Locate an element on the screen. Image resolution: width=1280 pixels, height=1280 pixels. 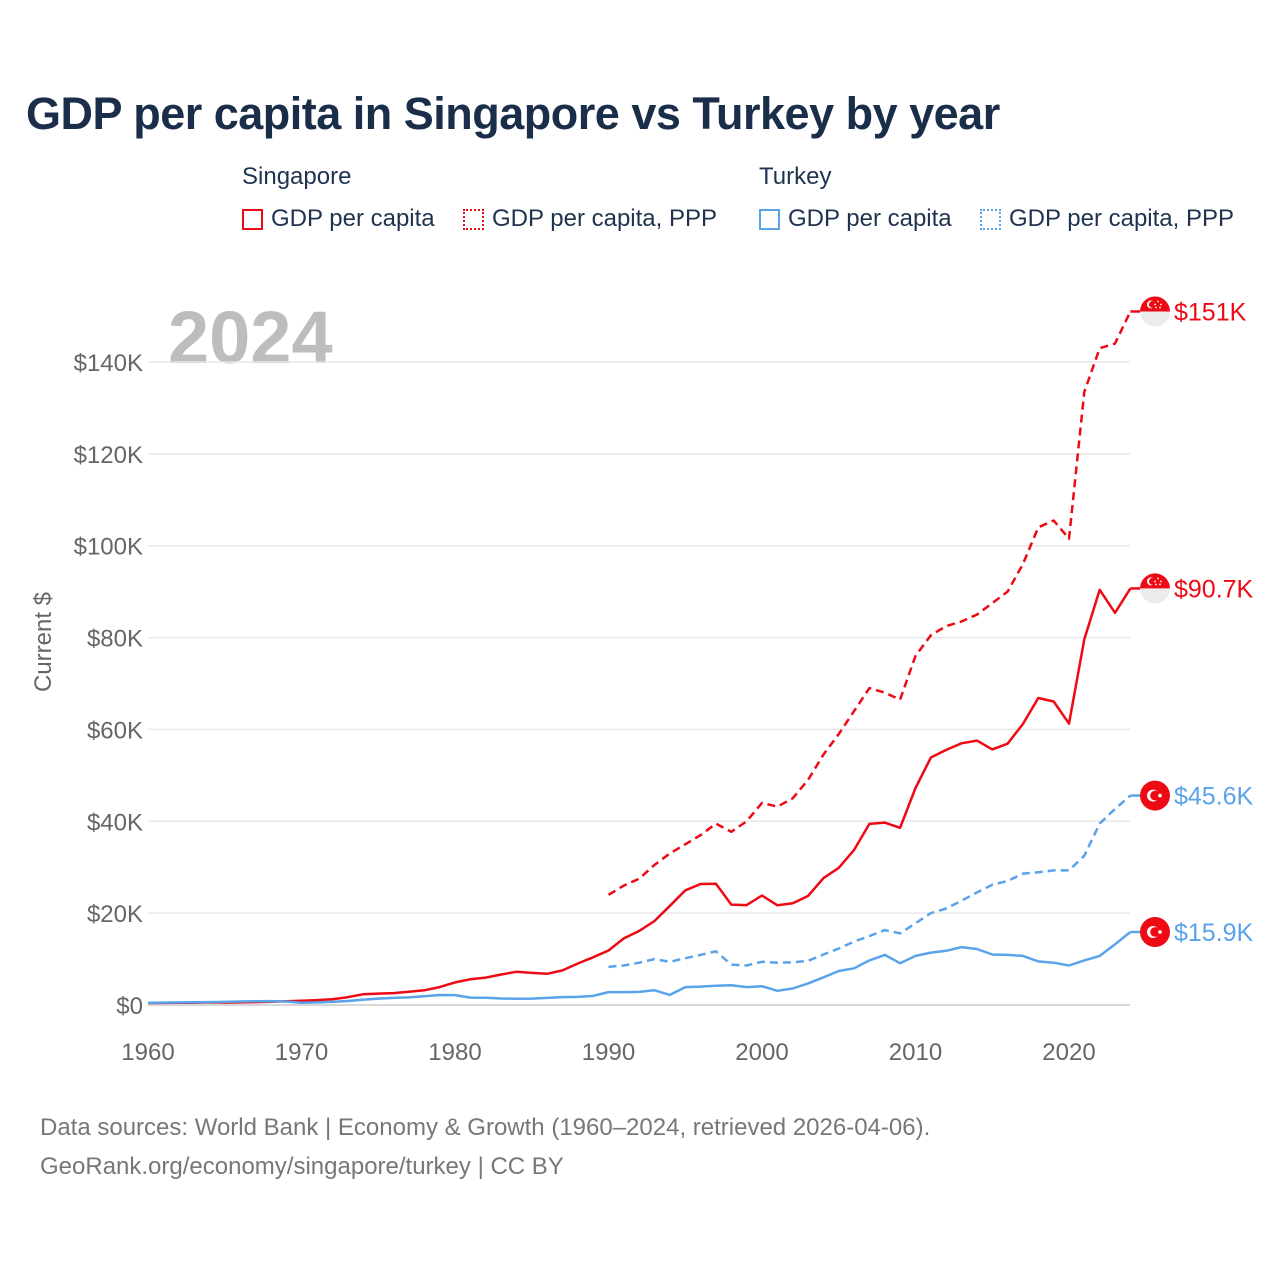
legend-swatch-solid-red is located at coordinates (252, 219).